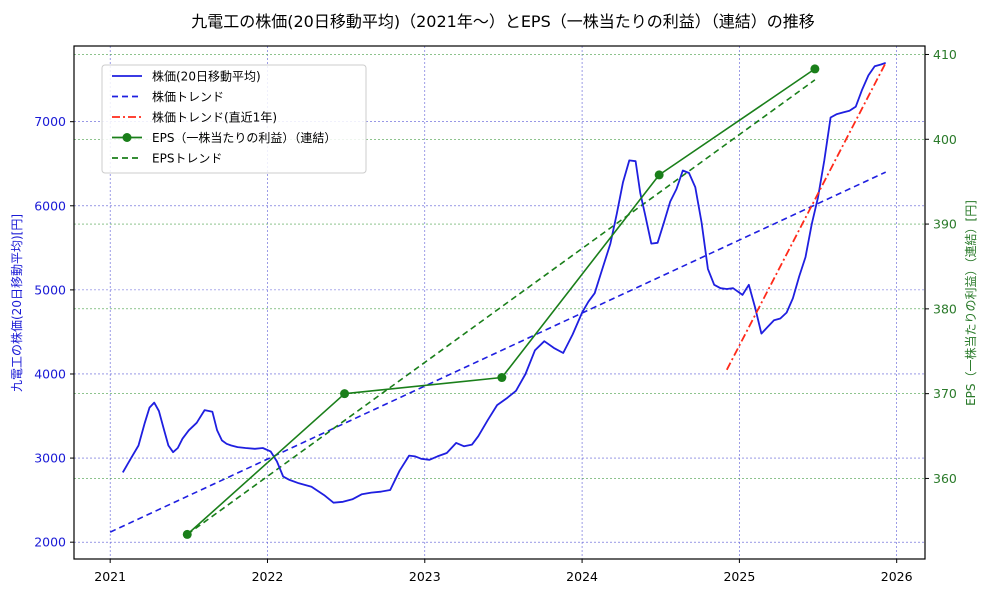 This screenshot has height=593, width=989. I want to click on y-right-tick-label: 400, so click(945, 139).